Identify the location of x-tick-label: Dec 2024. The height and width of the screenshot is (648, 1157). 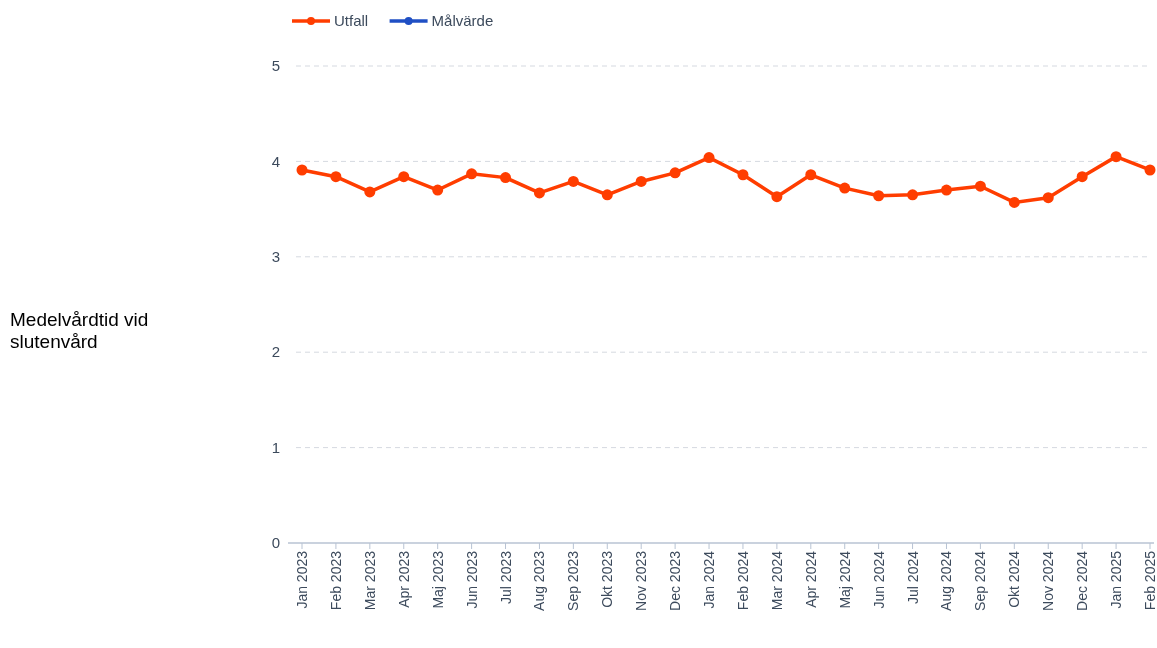
(1082, 580).